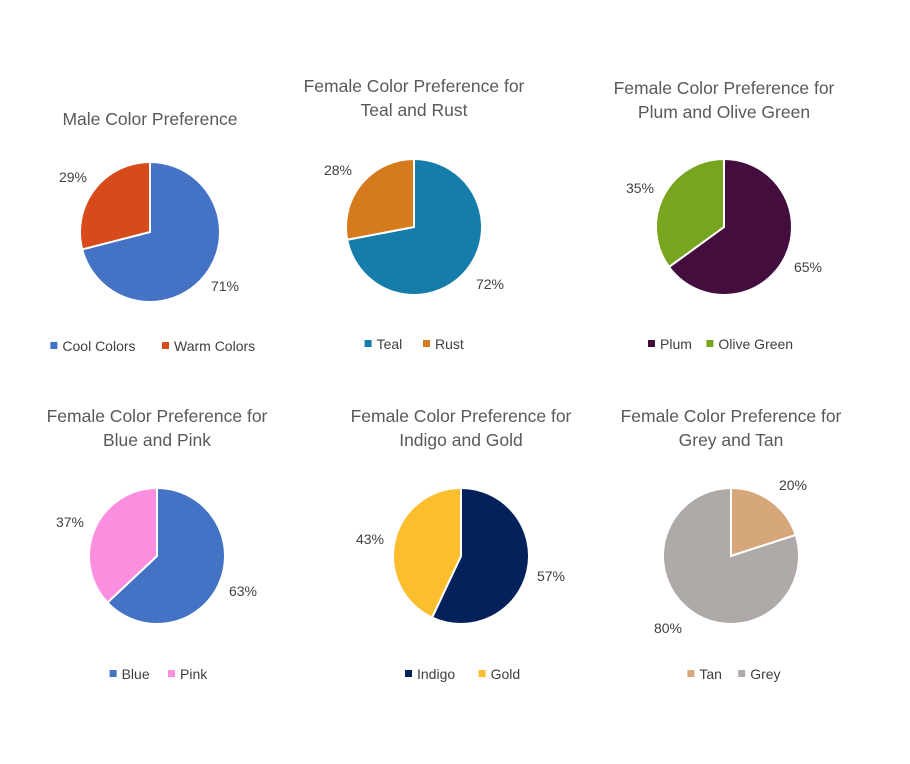 Image resolution: width=910 pixels, height=764 pixels. What do you see at coordinates (73, 177) in the screenshot?
I see `data-label: 29%` at bounding box center [73, 177].